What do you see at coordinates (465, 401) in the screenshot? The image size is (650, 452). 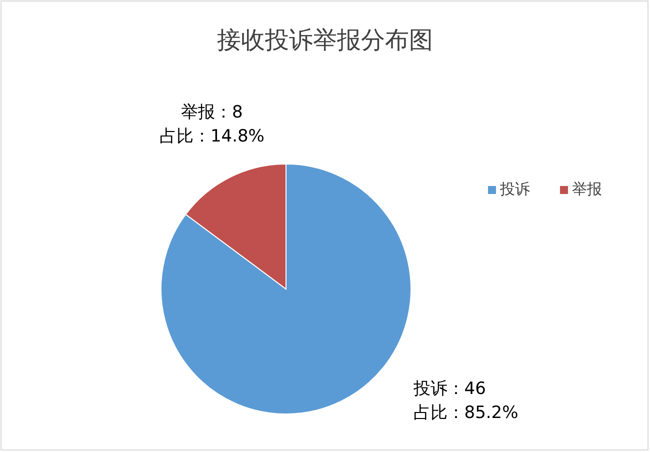 I see `data-label: 投诉：46 占比：85.2%` at bounding box center [465, 401].